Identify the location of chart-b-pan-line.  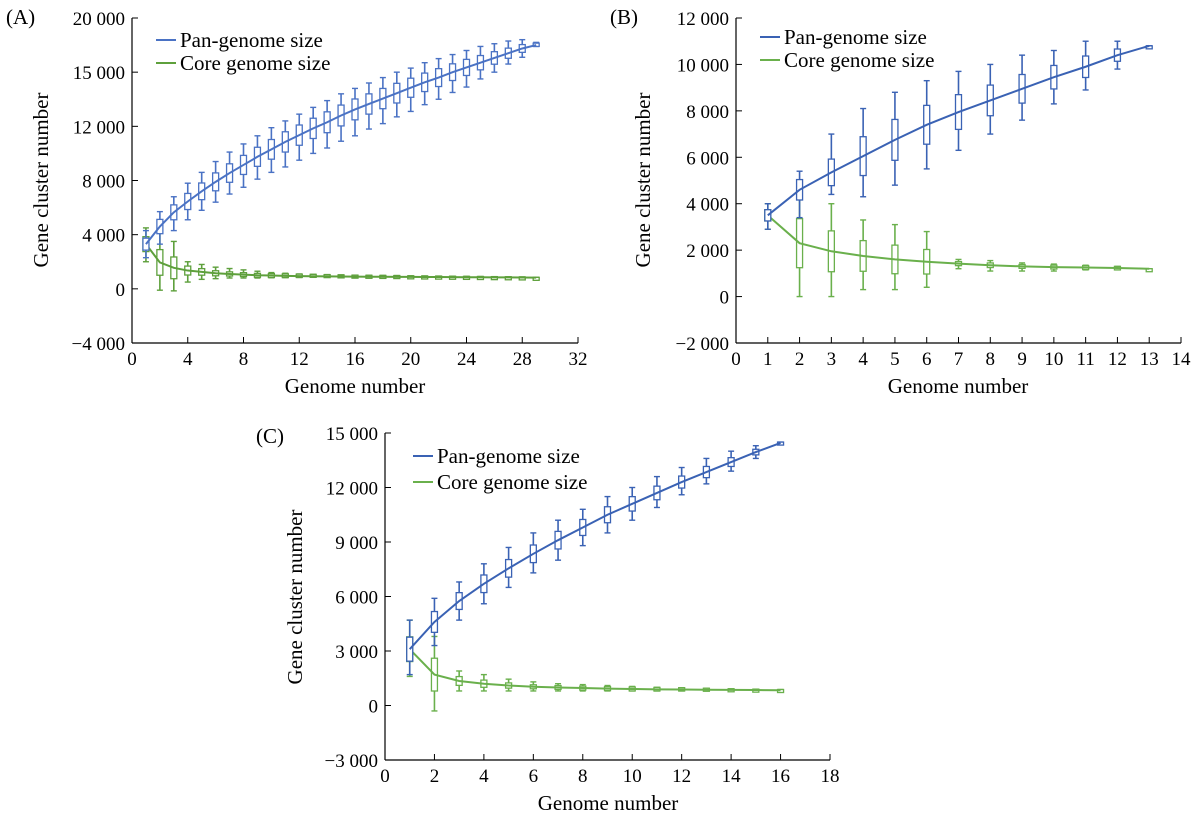
(958, 130).